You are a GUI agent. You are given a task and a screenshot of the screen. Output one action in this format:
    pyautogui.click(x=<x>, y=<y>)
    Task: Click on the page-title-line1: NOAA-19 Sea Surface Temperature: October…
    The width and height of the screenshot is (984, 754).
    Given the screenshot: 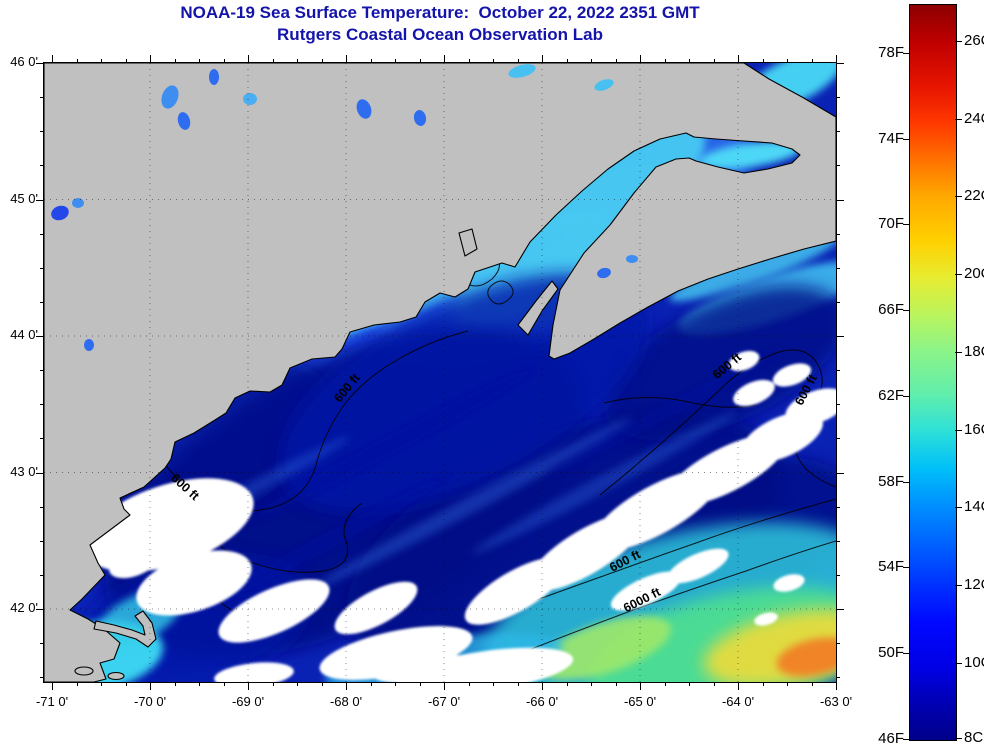 What is the action you would take?
    pyautogui.click(x=440, y=12)
    